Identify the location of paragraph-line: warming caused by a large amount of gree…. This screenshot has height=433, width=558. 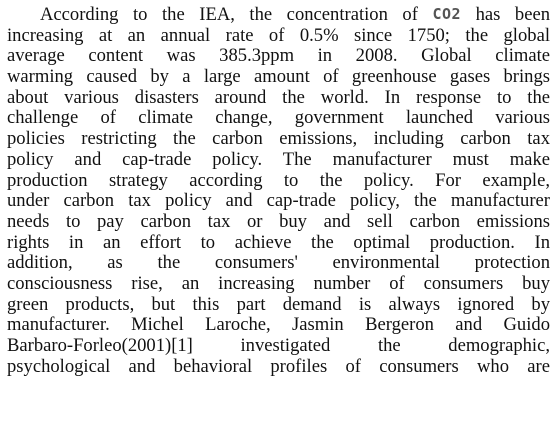
(278, 77).